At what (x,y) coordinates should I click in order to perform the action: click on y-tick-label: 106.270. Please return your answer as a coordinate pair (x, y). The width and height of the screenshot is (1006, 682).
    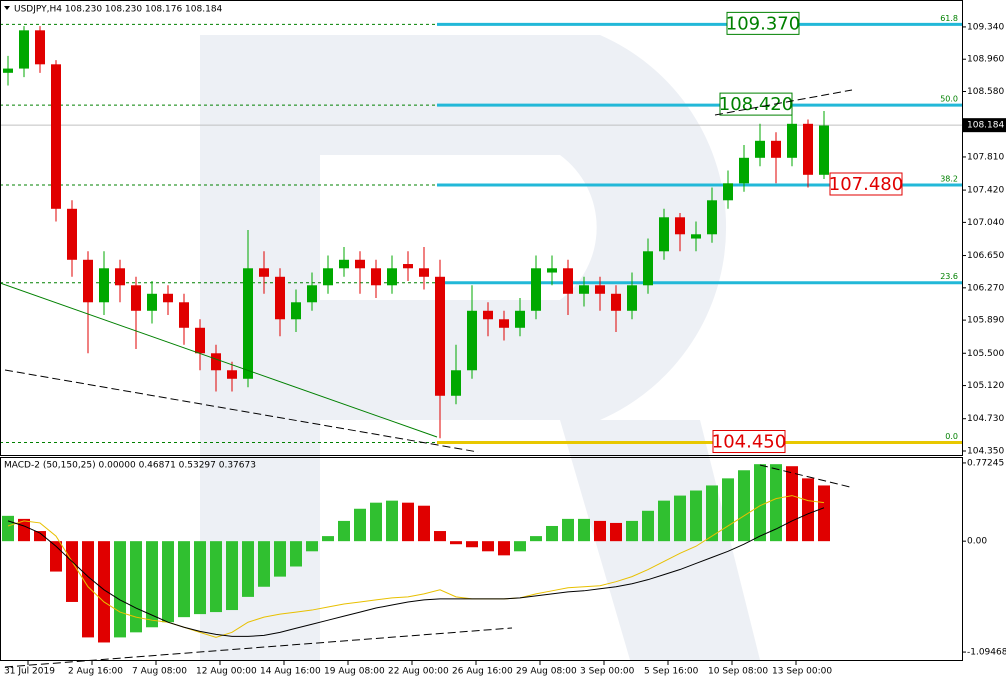
    Looking at the image, I should click on (985, 288).